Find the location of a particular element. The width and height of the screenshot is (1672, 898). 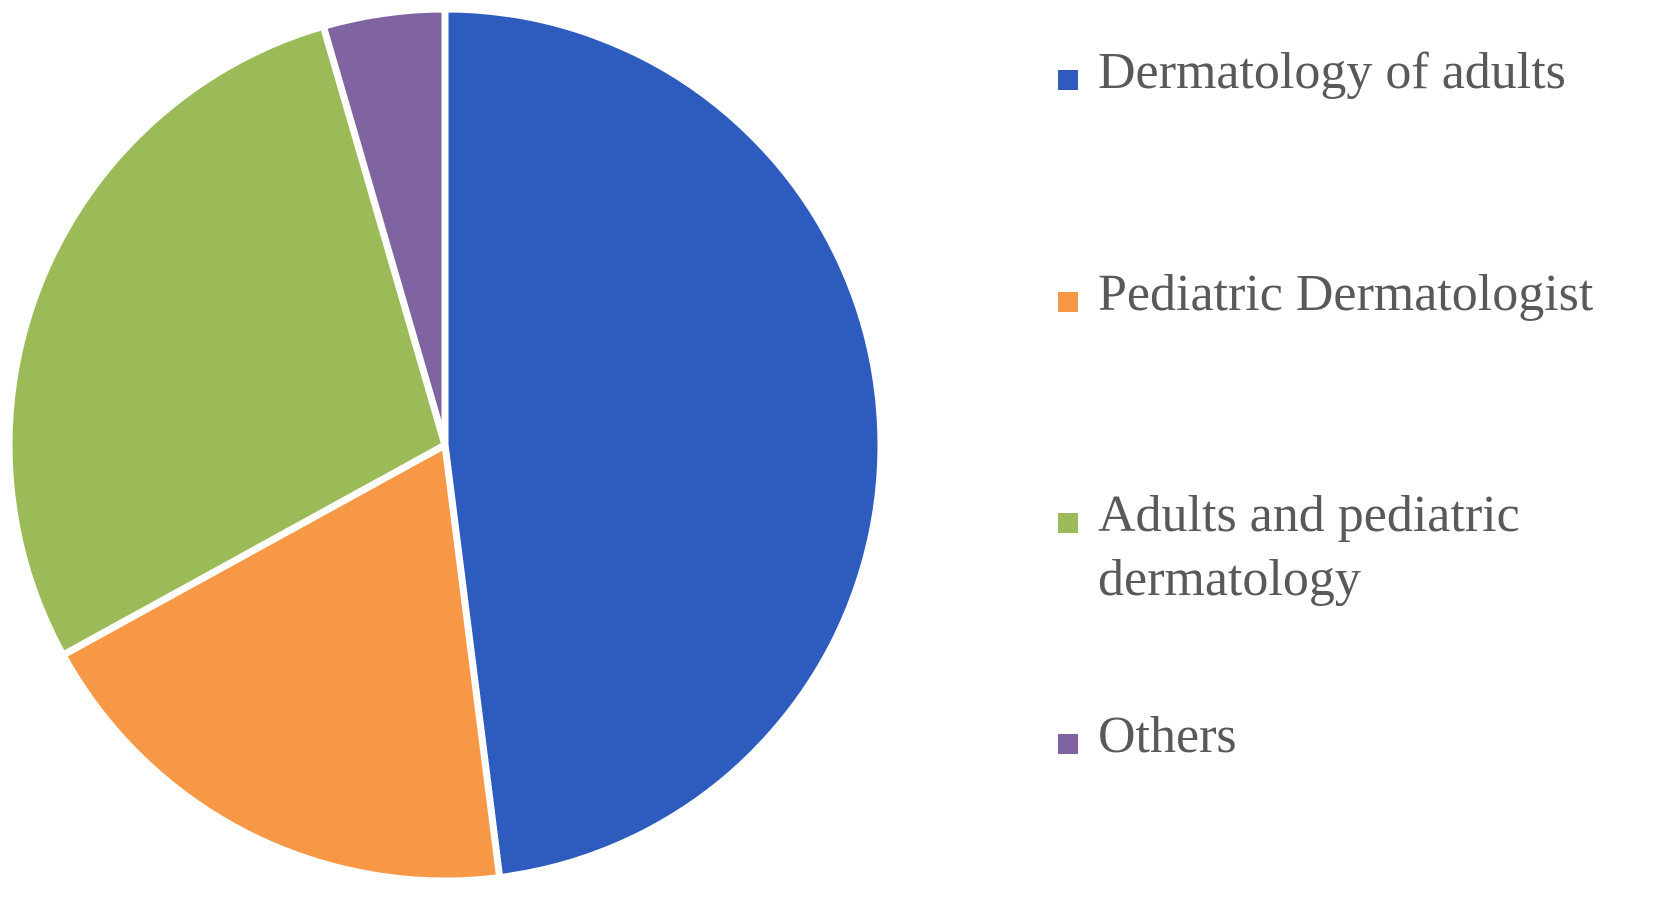

legend-item-adults-and-pediatric-dermatology: Adults and pediatric dermatology is located at coordinates (1358, 547).